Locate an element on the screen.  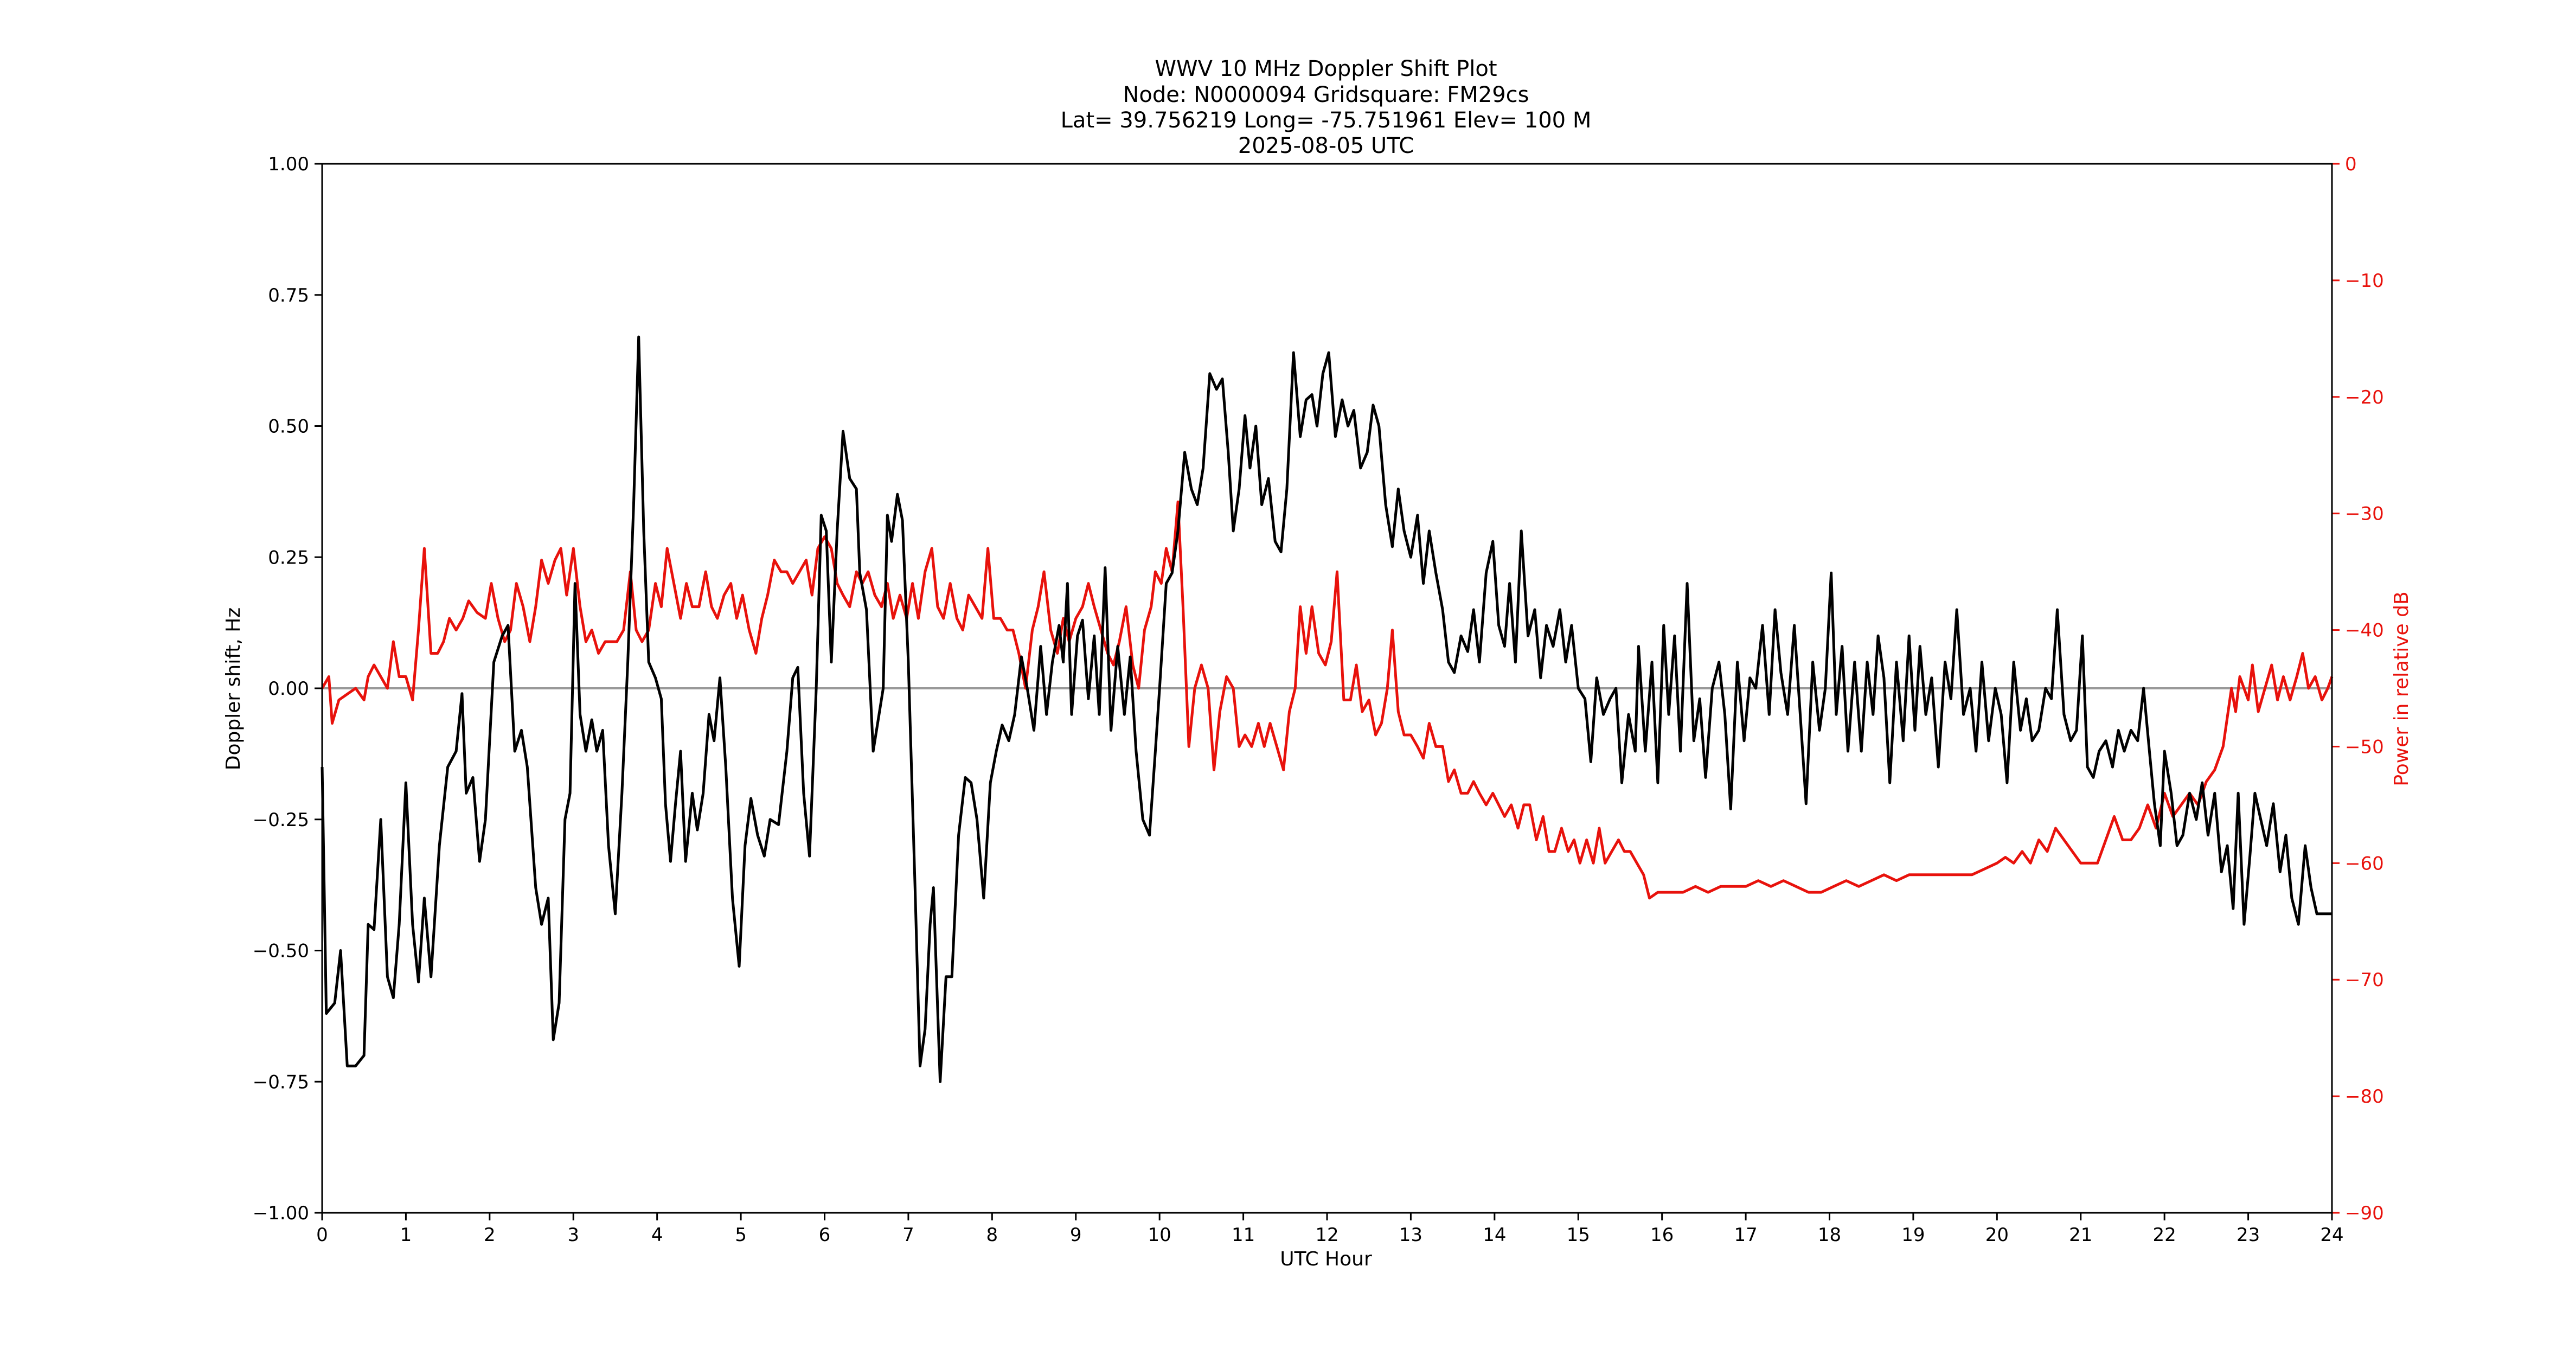
title-line-1: WWV 10 MHz Doppler Shift Plot is located at coordinates (1326, 68).